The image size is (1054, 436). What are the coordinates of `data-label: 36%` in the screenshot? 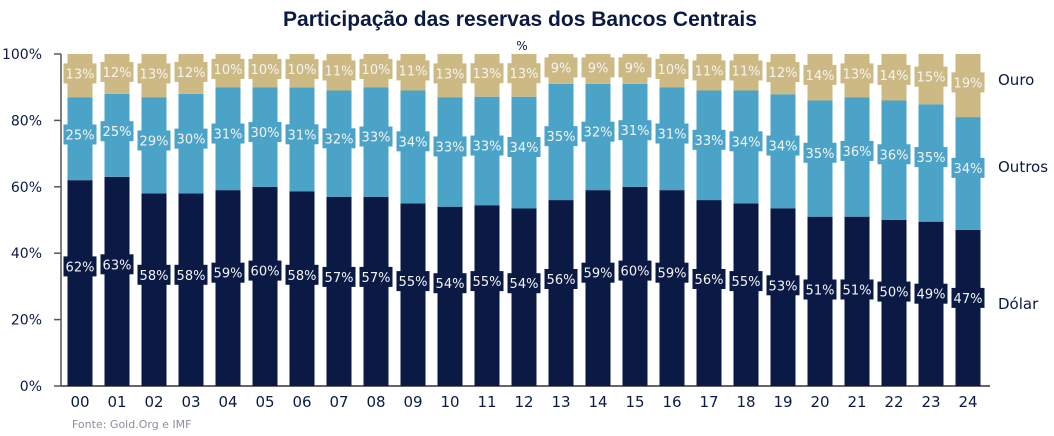 It's located at (857, 152).